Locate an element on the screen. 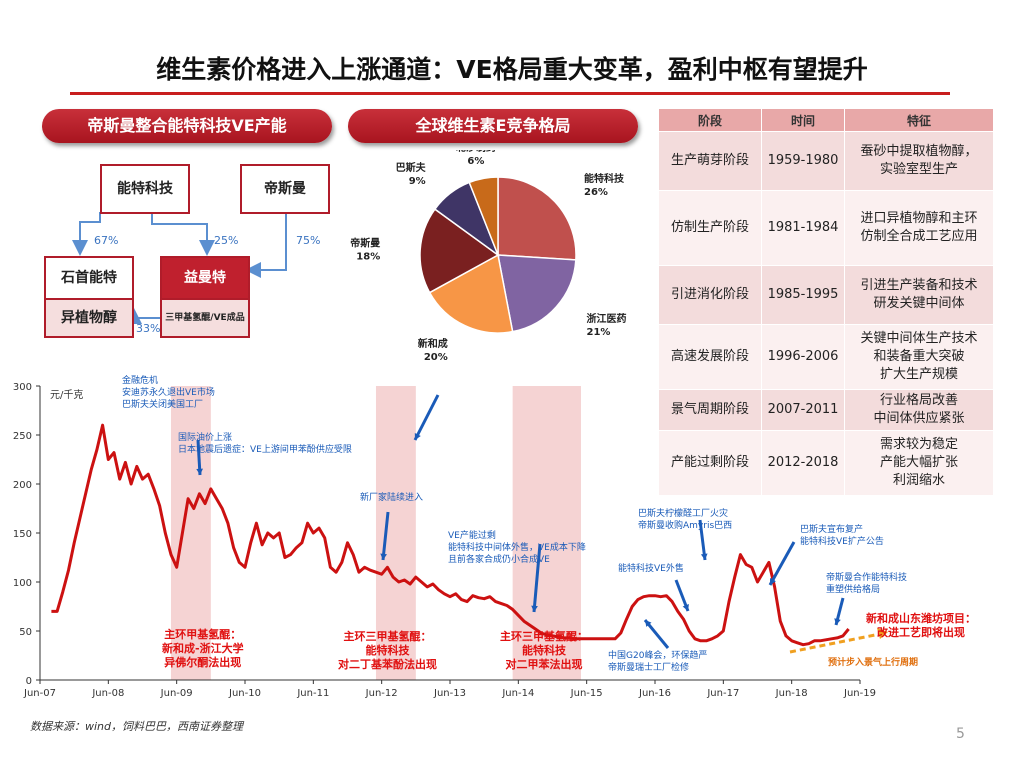 The image size is (1024, 768). pie-slice-name: 帝斯曼 is located at coordinates (365, 242).